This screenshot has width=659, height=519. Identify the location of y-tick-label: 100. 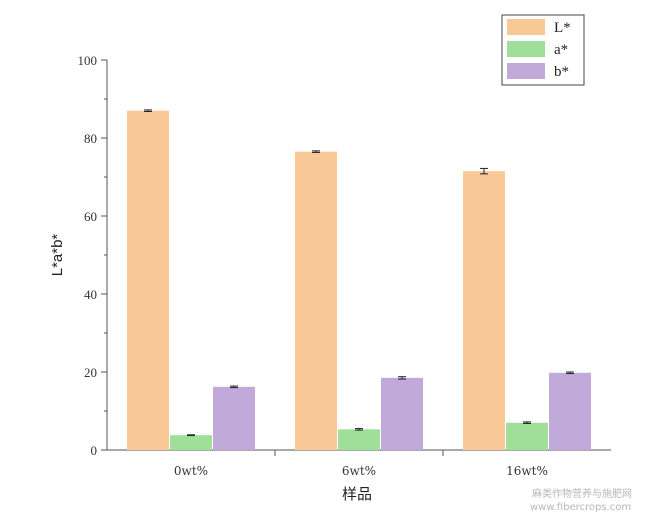
(88, 60).